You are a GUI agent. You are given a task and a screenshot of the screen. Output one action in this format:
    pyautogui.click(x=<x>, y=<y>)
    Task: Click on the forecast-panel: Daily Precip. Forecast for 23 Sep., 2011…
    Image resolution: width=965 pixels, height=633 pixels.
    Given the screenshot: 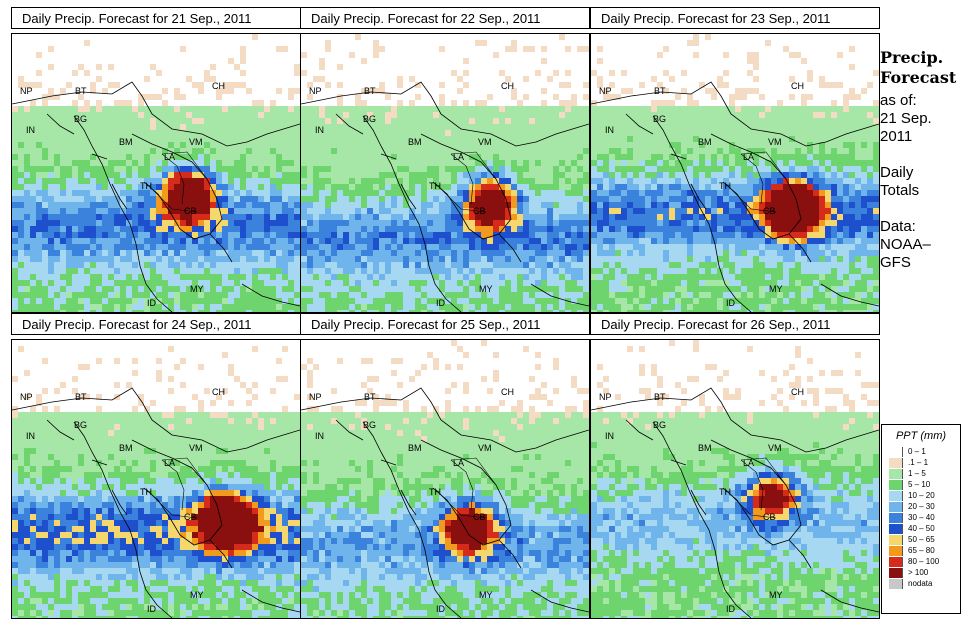 What is the action you would take?
    pyautogui.click(x=735, y=160)
    